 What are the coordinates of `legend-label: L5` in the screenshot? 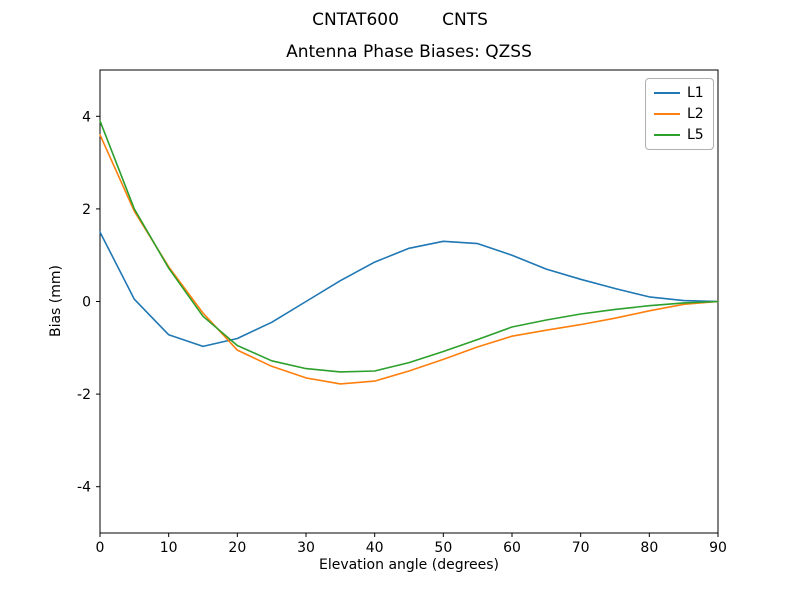 It's located at (695, 135).